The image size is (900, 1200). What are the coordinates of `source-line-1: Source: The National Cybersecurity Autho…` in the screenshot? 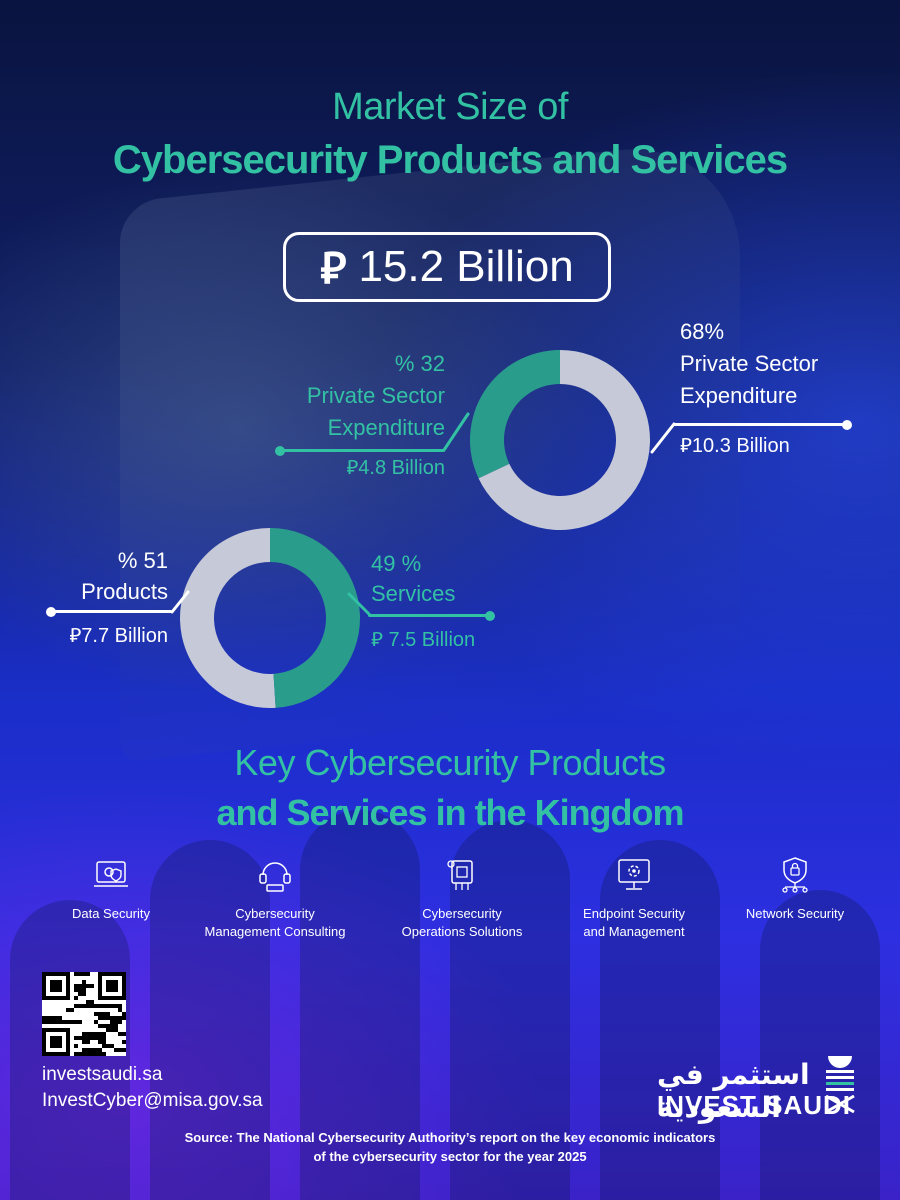 It's located at (450, 1137).